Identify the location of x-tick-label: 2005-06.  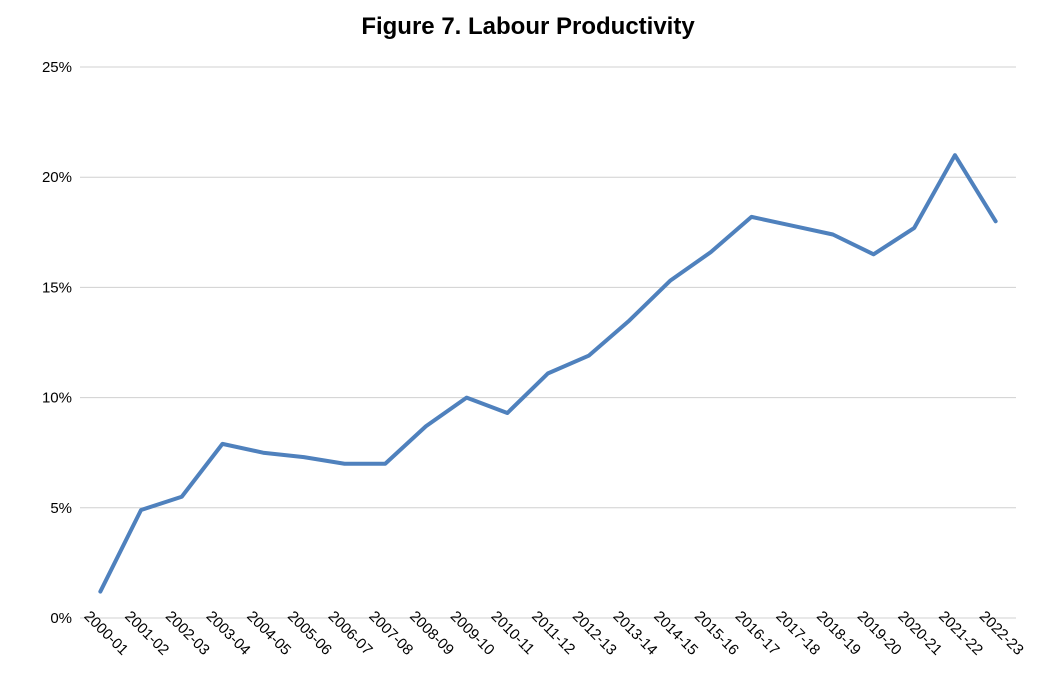
(309, 633).